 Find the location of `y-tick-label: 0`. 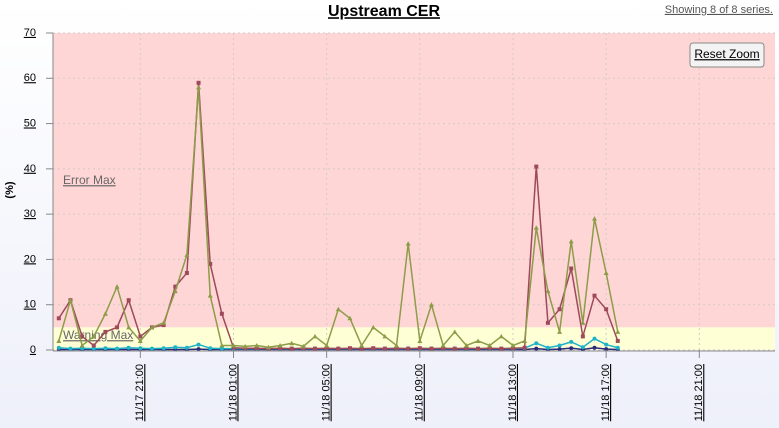

y-tick-label: 0 is located at coordinates (33, 350).